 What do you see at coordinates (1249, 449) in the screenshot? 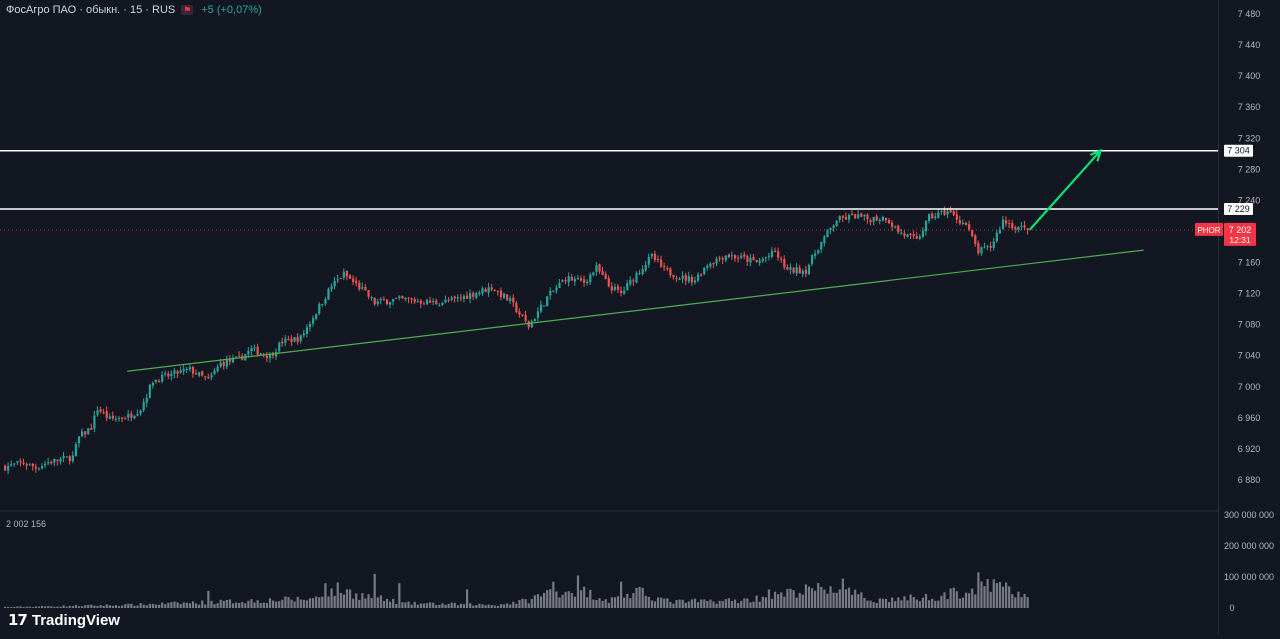
I see `price-tick-label: 6 920` at bounding box center [1249, 449].